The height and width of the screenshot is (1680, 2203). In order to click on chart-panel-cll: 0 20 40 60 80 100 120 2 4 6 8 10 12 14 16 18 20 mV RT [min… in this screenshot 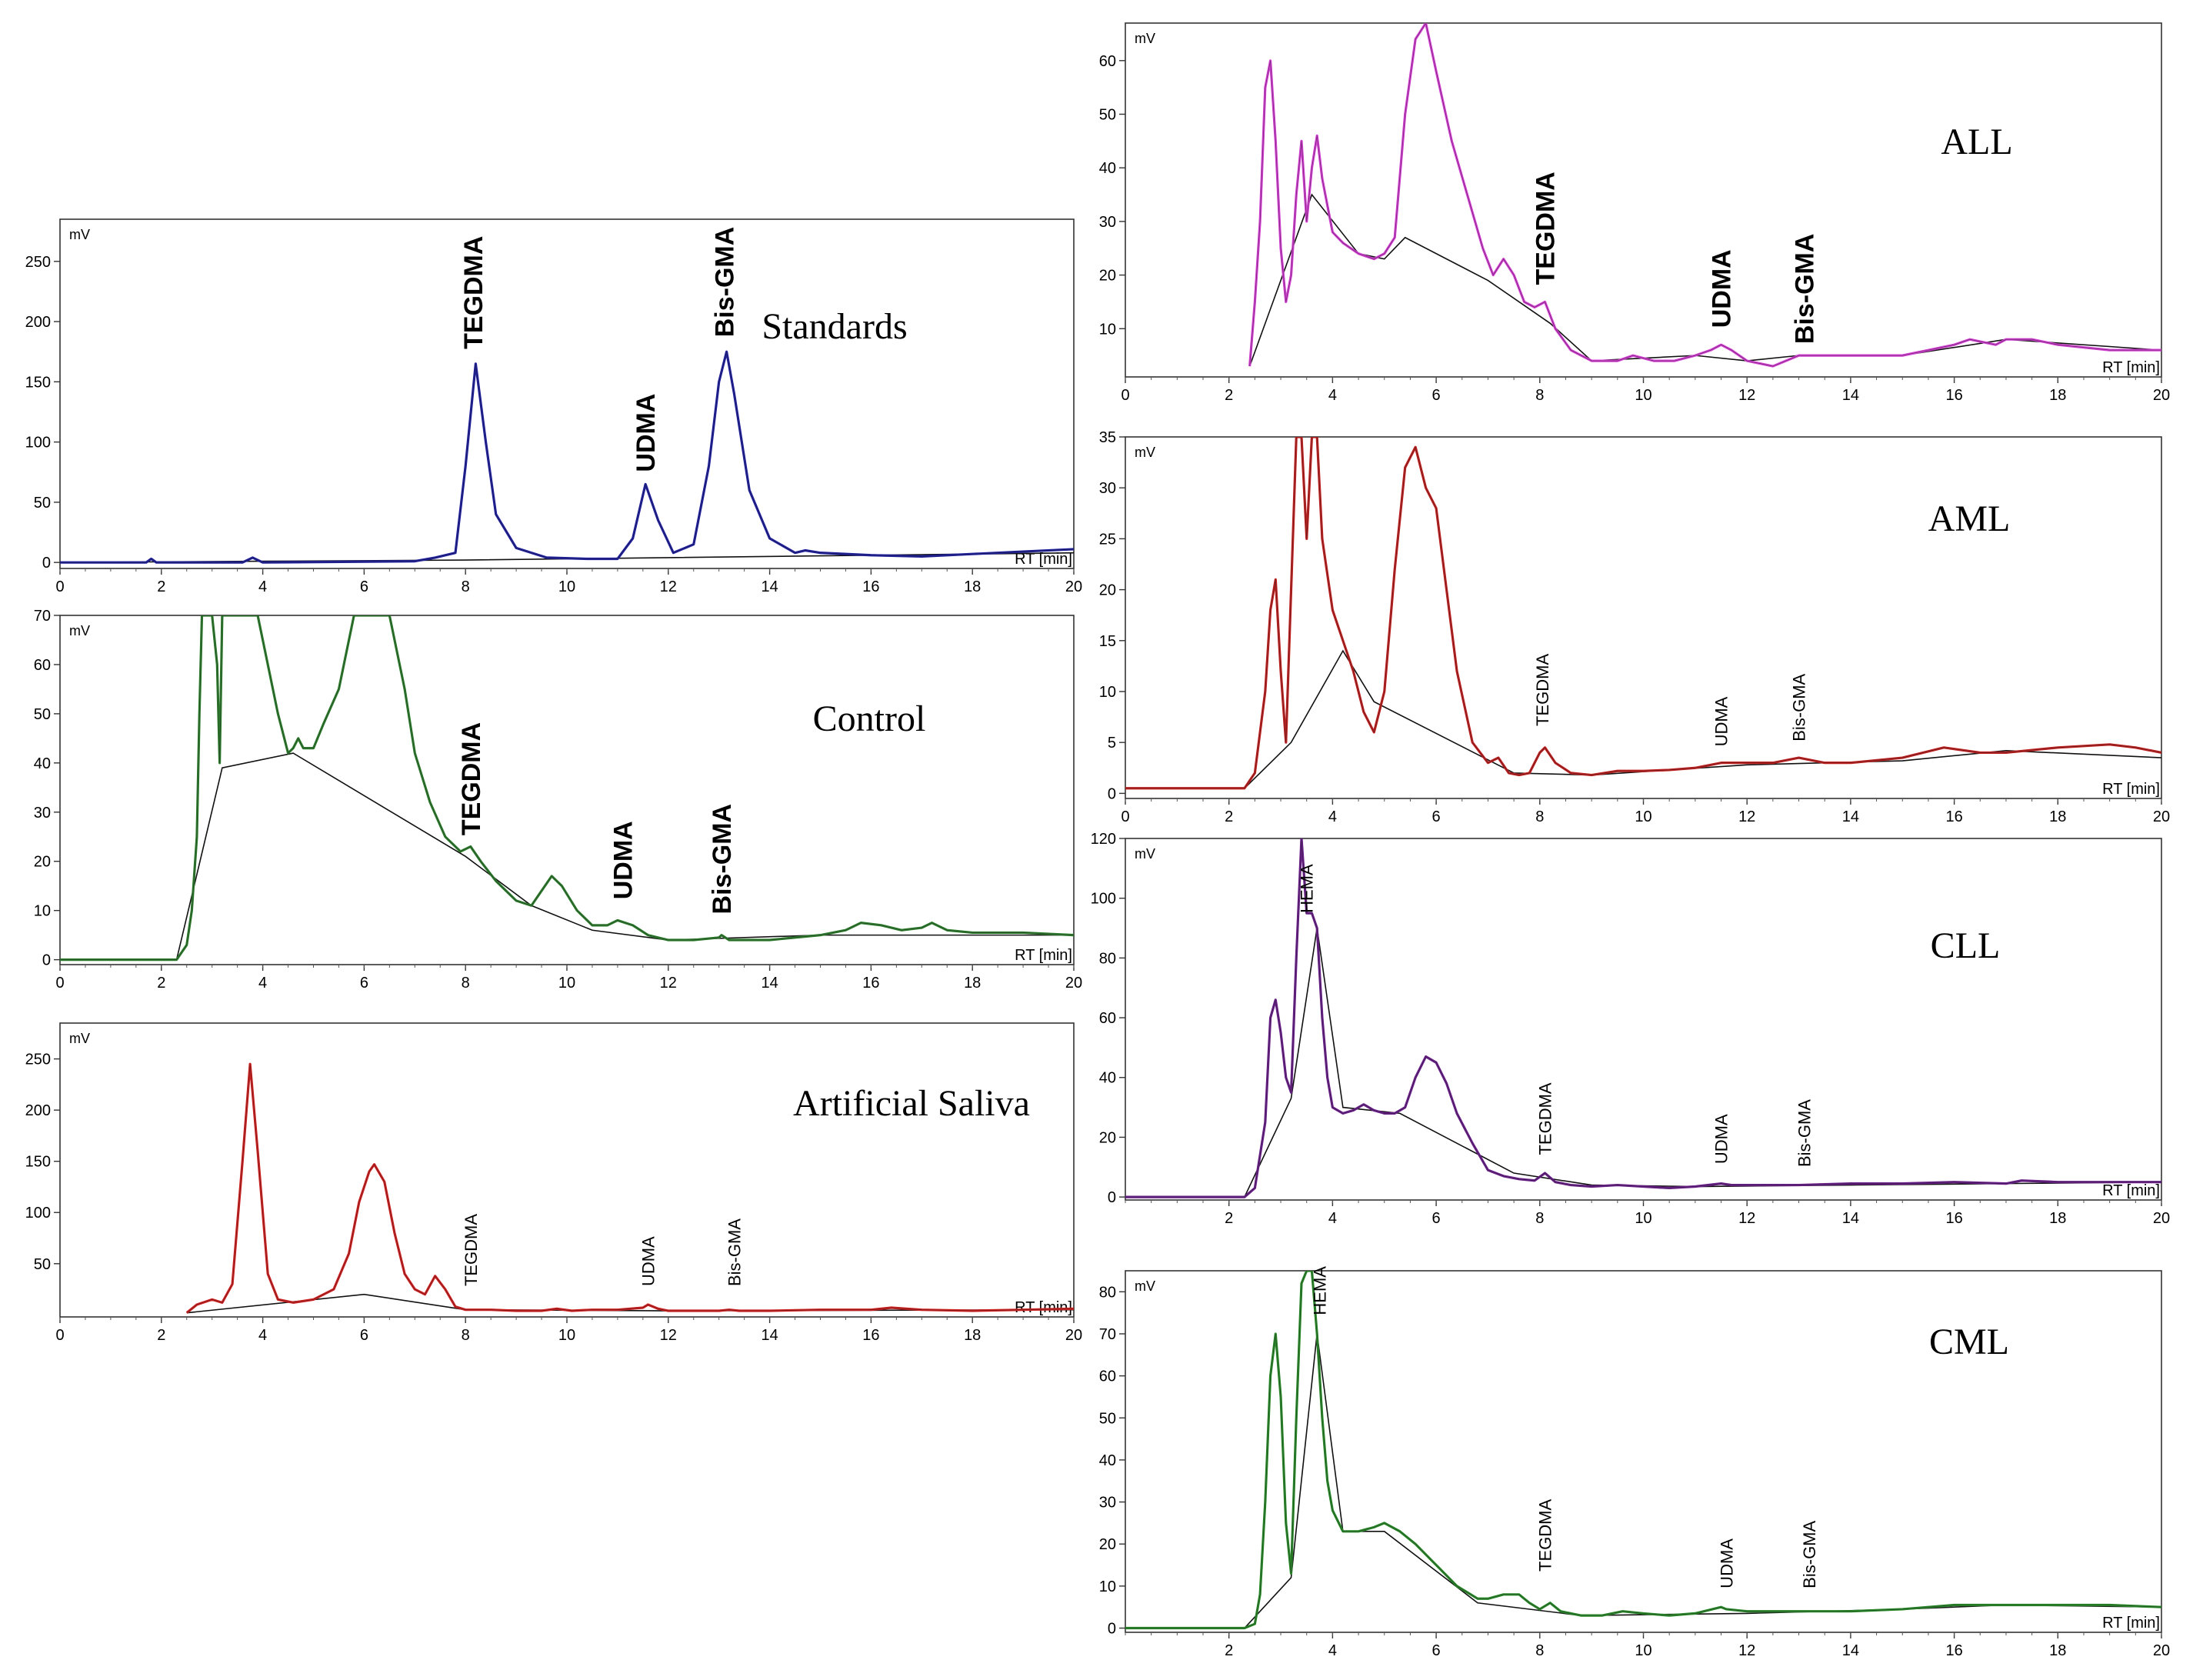, I will do `click(1631, 1029)`.